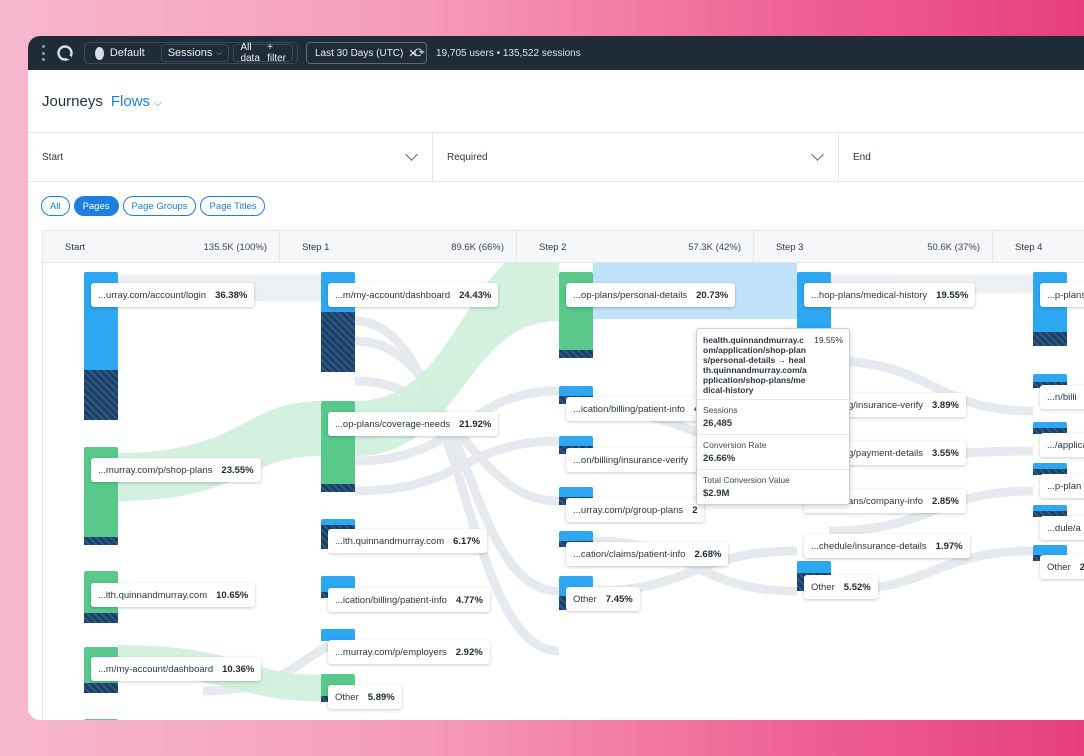  What do you see at coordinates (391, 652) in the screenshot?
I see `node-path: ...murray.com/p/employers` at bounding box center [391, 652].